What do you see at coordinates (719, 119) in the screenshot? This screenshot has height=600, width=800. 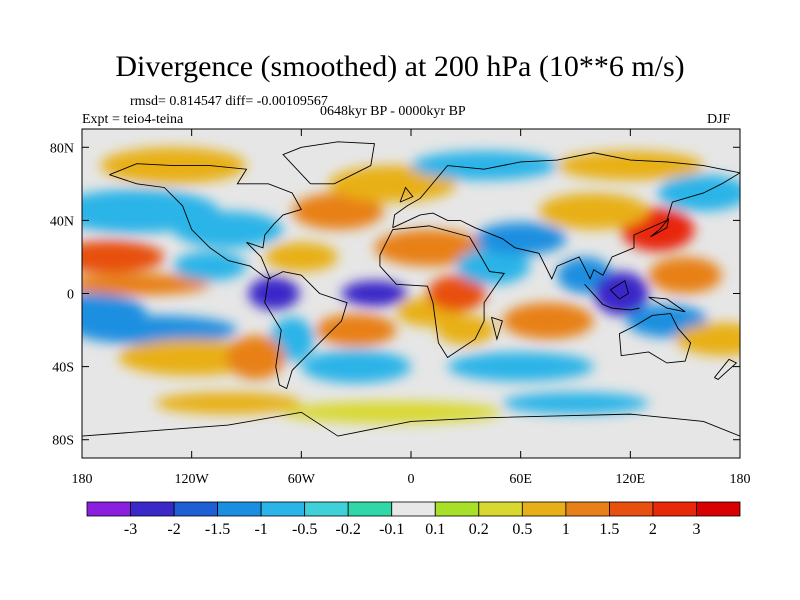 I see `season-label: DJF` at bounding box center [719, 119].